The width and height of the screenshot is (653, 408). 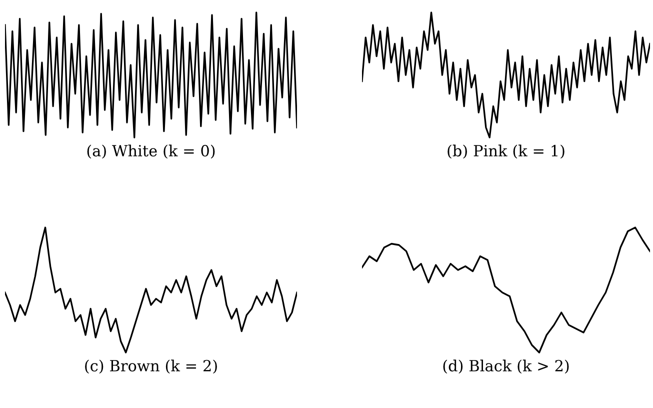 I want to click on text: (d) Black (k > 2), so click(x=506, y=367).